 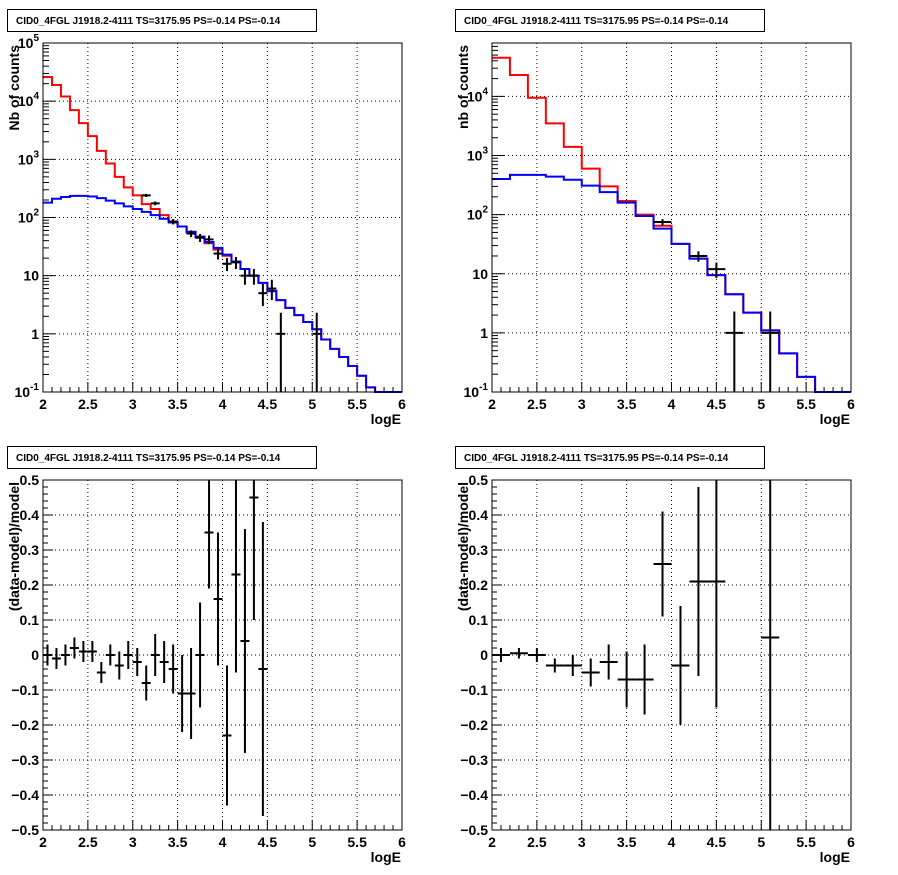 I want to click on y-tick-exponent: 4, so click(x=485, y=91).